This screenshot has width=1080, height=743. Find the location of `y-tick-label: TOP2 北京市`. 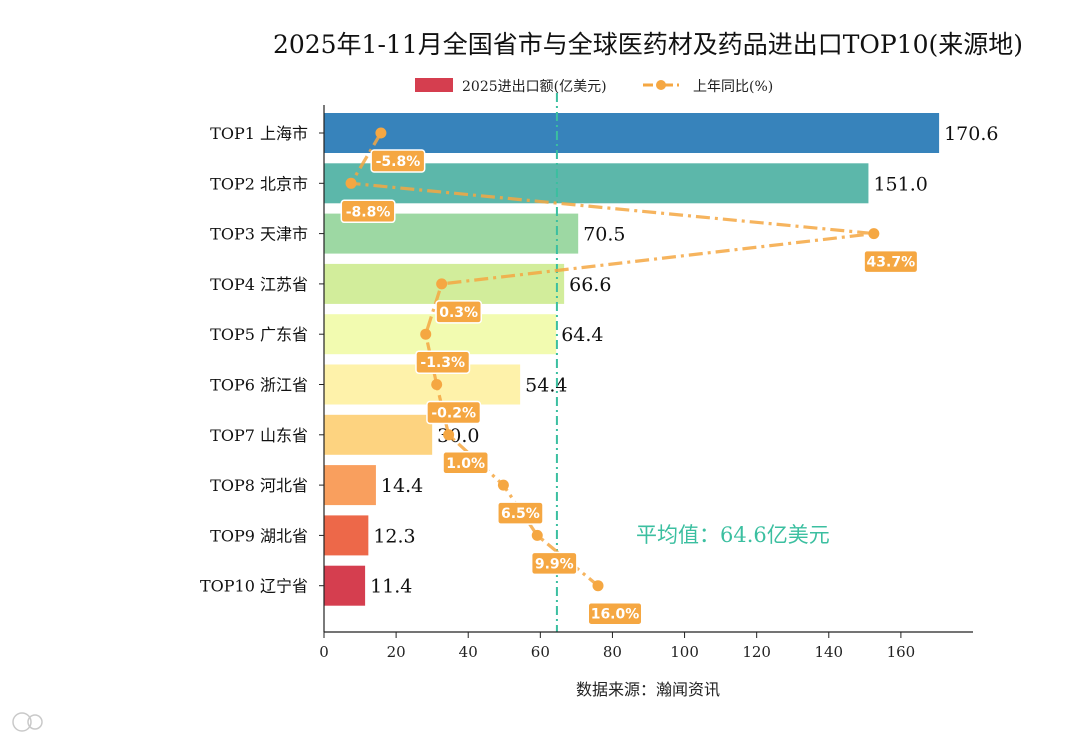

y-tick-label: TOP2 北京市 is located at coordinates (259, 183).